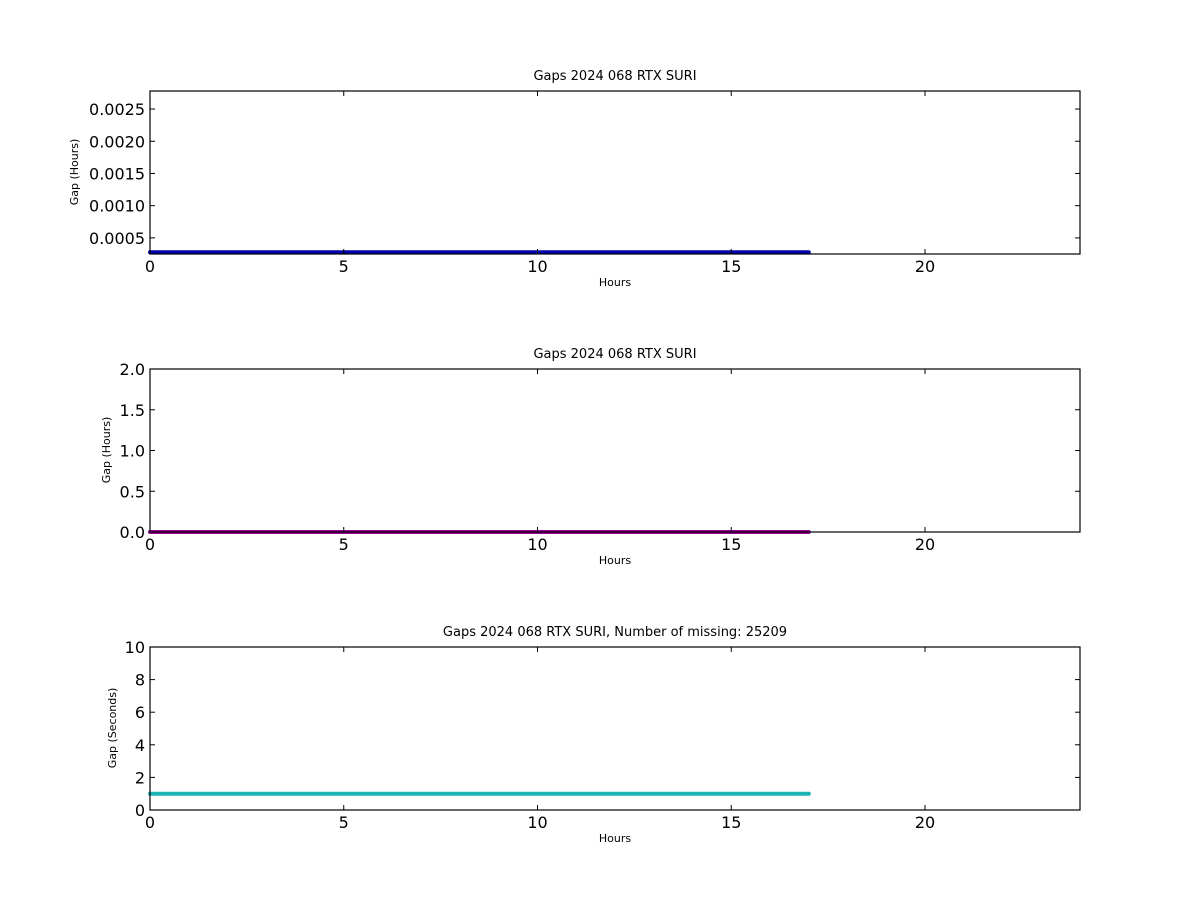 The width and height of the screenshot is (1200, 900). Describe the element at coordinates (925, 266) in the screenshot. I see `panel-1-xtick-label: 20` at that location.